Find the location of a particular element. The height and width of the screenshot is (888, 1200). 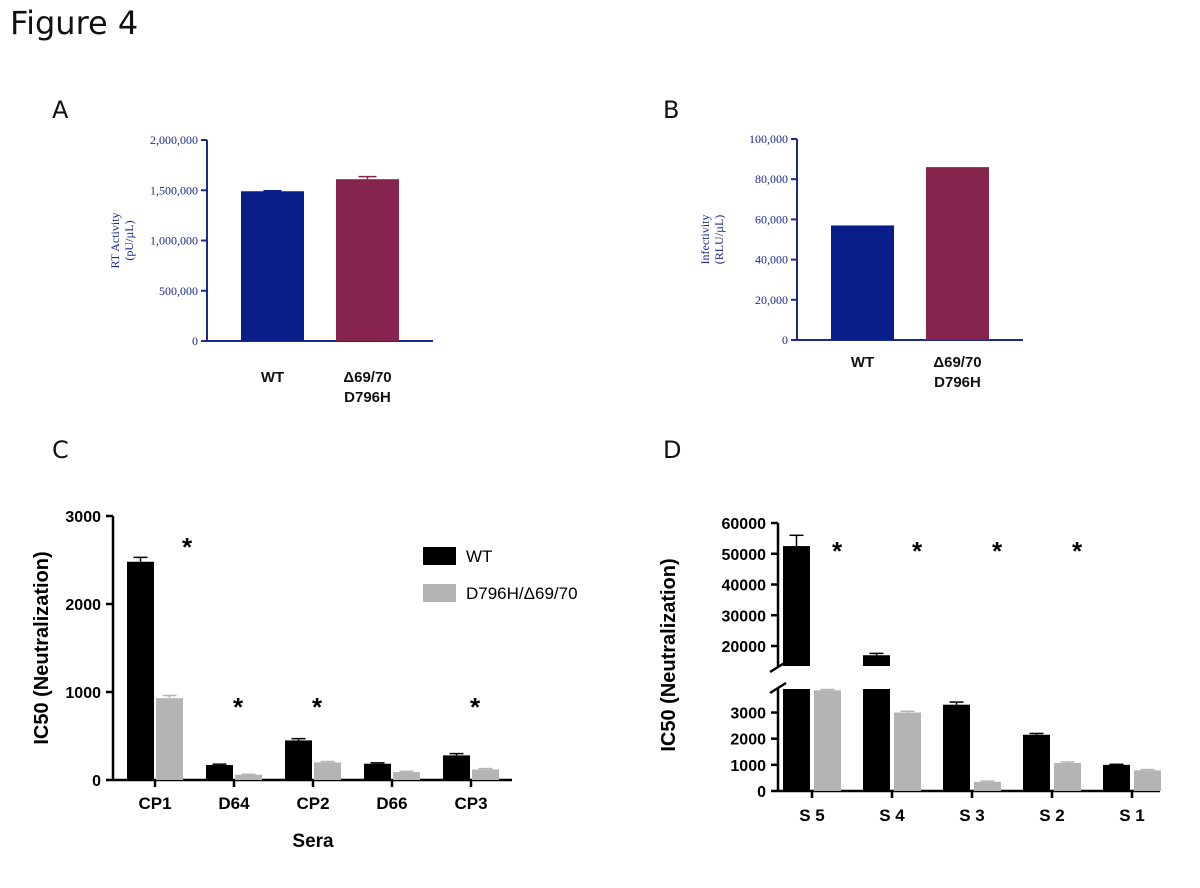

panel-a-x-tick-label: D796H is located at coordinates (367, 397).